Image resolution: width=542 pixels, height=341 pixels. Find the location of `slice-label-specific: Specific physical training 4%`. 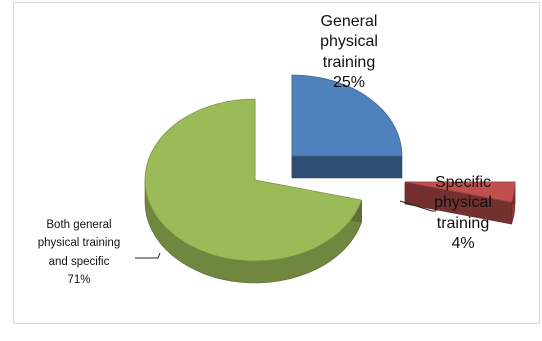

slice-label-specific: Specific physical training 4% is located at coordinates (463, 213).